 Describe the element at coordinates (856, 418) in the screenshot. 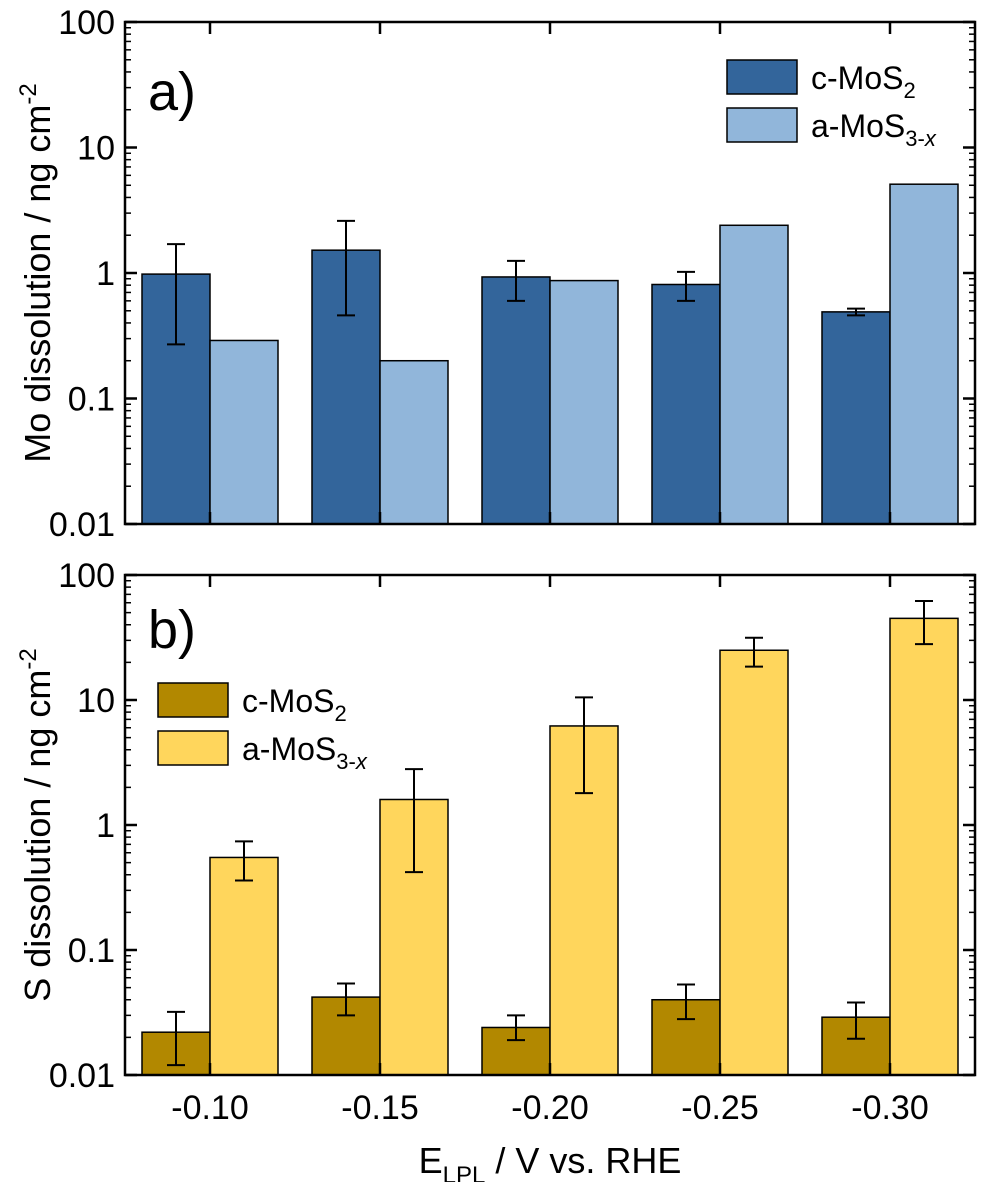

I see `bar-c-mos2--0.30` at that location.